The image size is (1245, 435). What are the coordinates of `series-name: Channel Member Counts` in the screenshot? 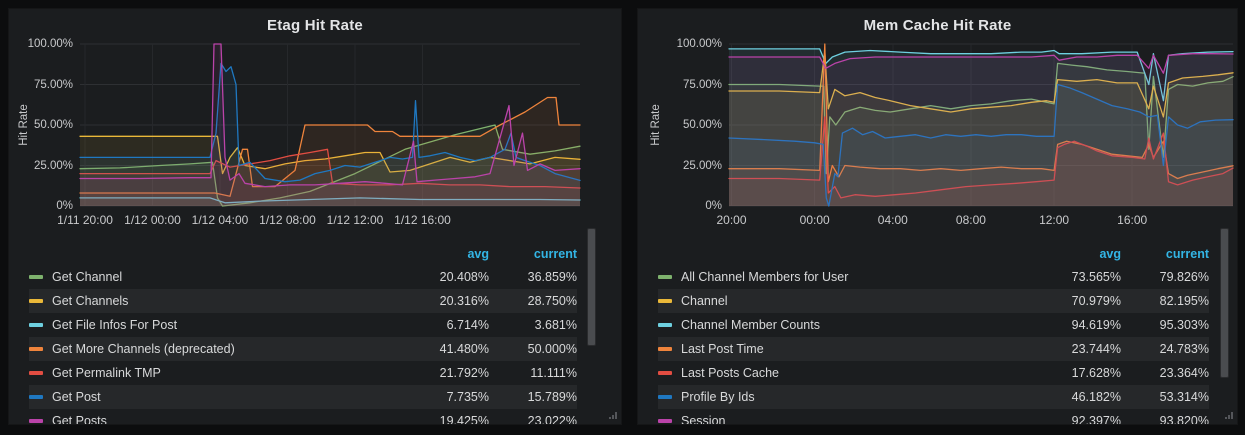 It's located at (750, 325).